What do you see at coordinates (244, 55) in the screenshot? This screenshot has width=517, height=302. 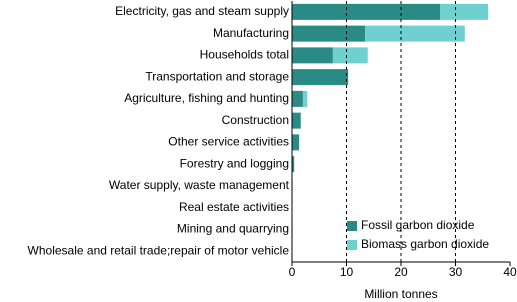 I see `y-tick-label: Households total` at bounding box center [244, 55].